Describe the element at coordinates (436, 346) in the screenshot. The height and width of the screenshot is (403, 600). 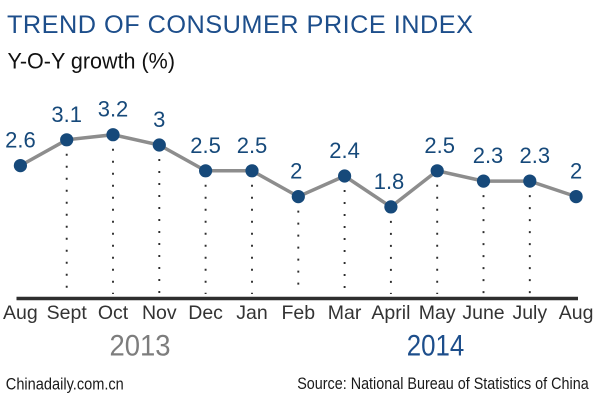
I see `svg-text: 2014` at that location.